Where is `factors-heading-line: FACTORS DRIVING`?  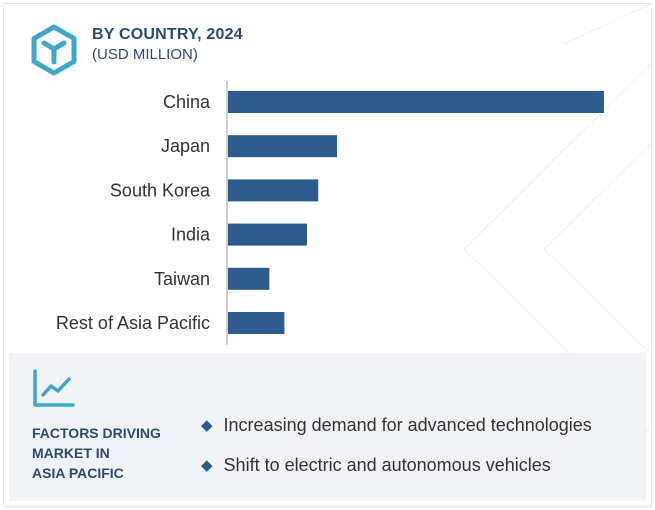 factors-heading-line: FACTORS DRIVING is located at coordinates (96, 433).